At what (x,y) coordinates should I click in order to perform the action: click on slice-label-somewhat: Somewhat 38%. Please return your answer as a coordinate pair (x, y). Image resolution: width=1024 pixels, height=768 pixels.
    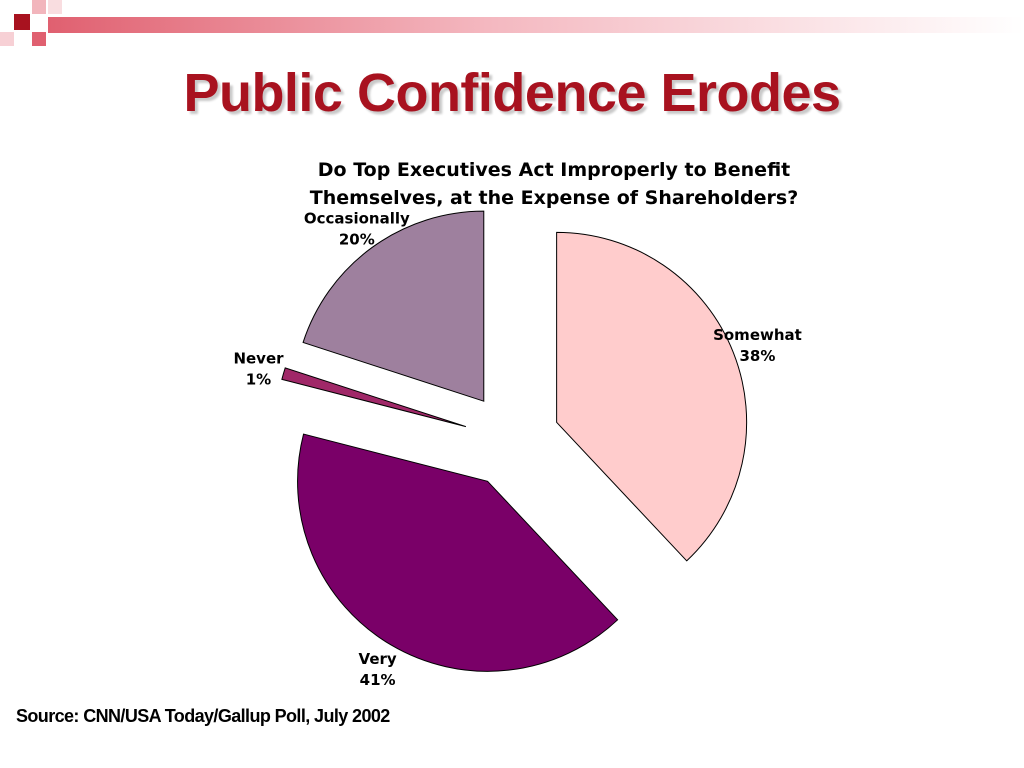
    Looking at the image, I should click on (757, 345).